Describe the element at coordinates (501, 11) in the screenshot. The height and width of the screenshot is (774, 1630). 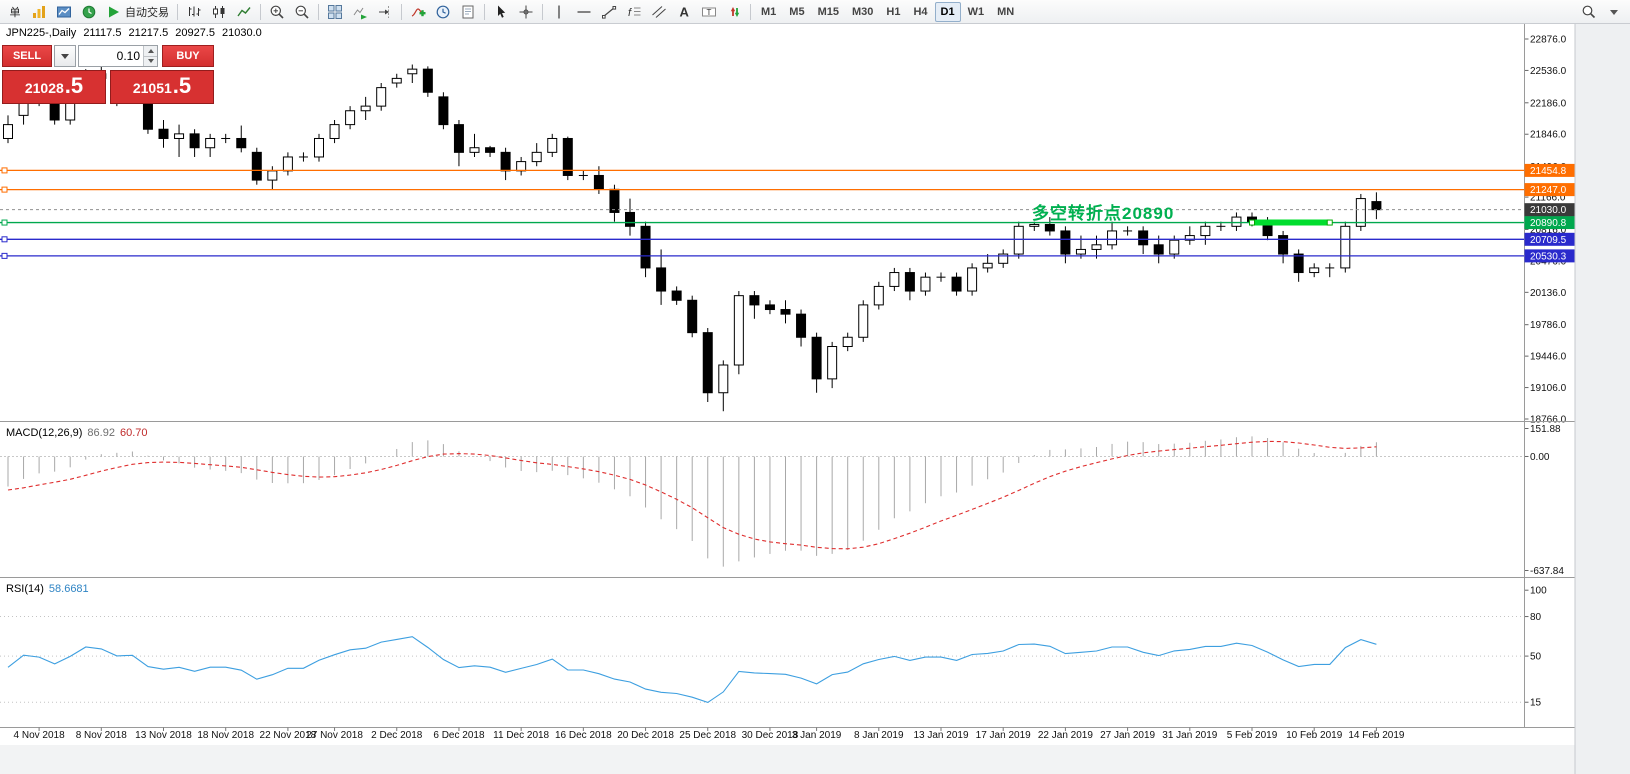
I see `cursor-button` at that location.